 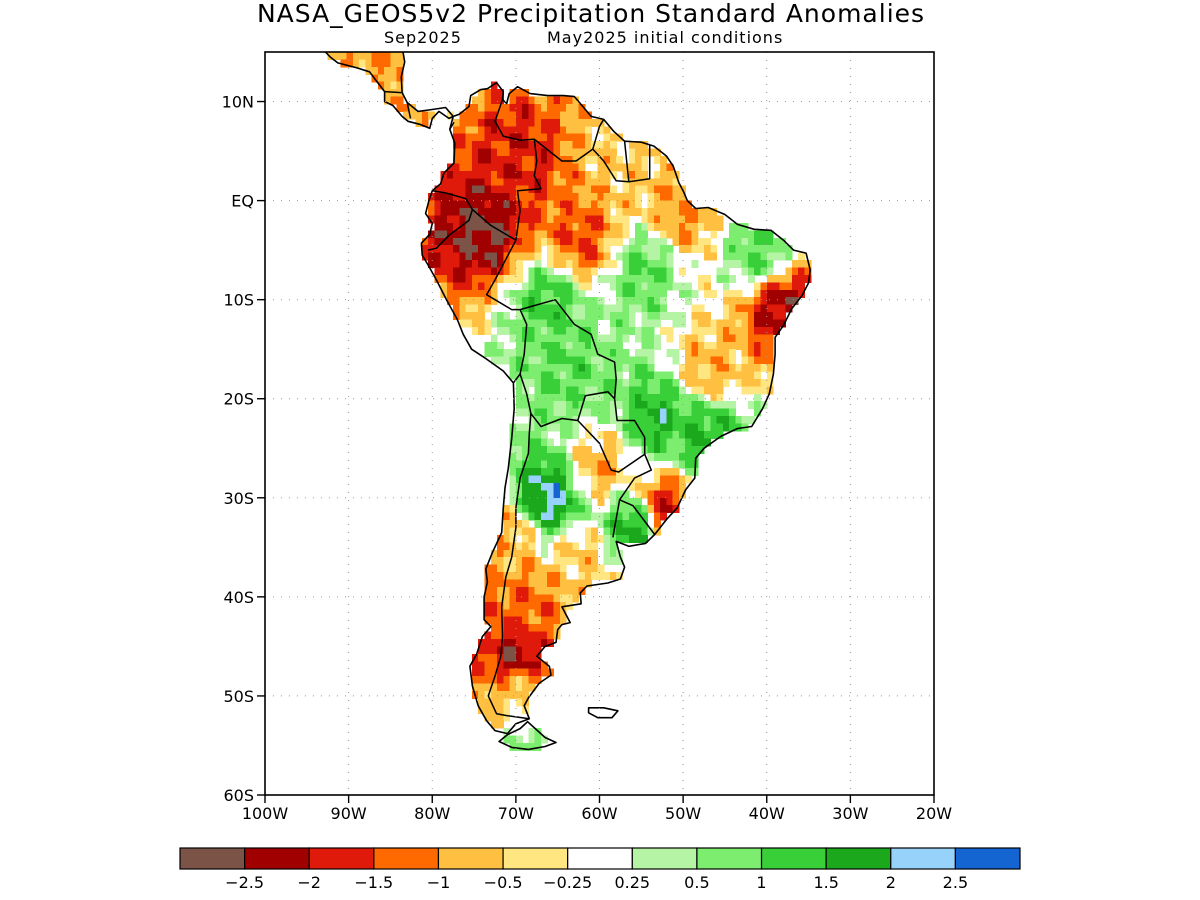 I want to click on colorbar-label: 0.25, so click(x=632, y=882).